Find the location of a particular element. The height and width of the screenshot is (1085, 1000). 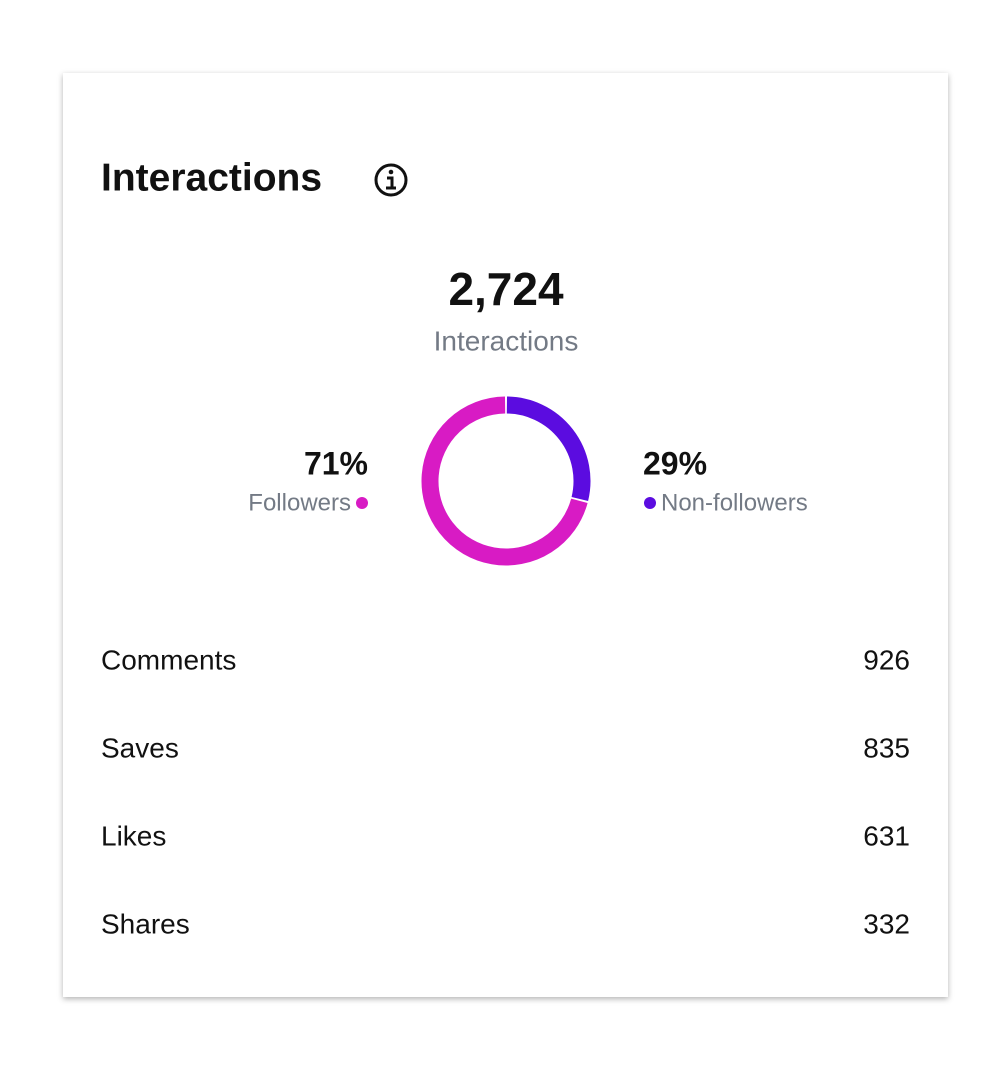

percent-label: 71% is located at coordinates (336, 463).